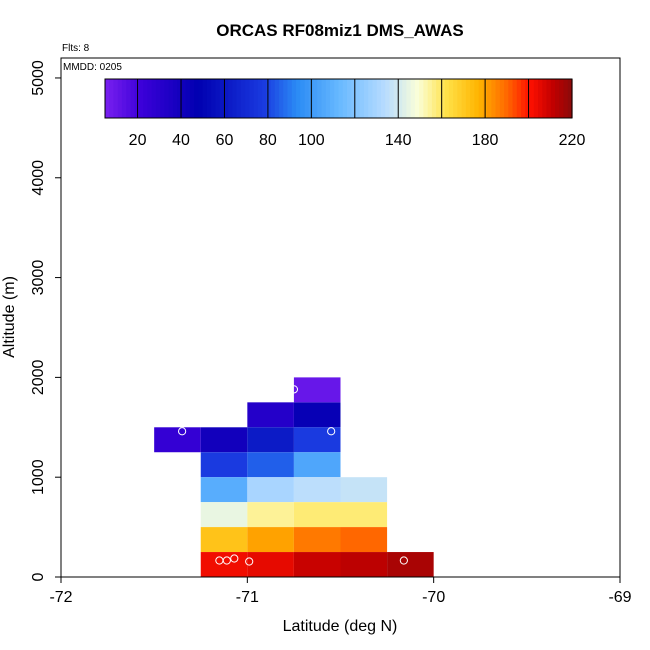 The width and height of the screenshot is (650, 650). What do you see at coordinates (340, 30) in the screenshot?
I see `chart-title: ORCAS RF08miz1 DMS_AWAS` at bounding box center [340, 30].